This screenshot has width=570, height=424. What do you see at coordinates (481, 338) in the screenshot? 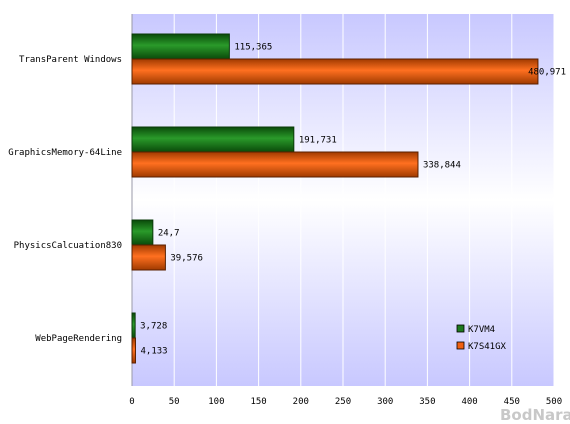
I see `legend: K7VM4 K7S41GX` at bounding box center [481, 338].